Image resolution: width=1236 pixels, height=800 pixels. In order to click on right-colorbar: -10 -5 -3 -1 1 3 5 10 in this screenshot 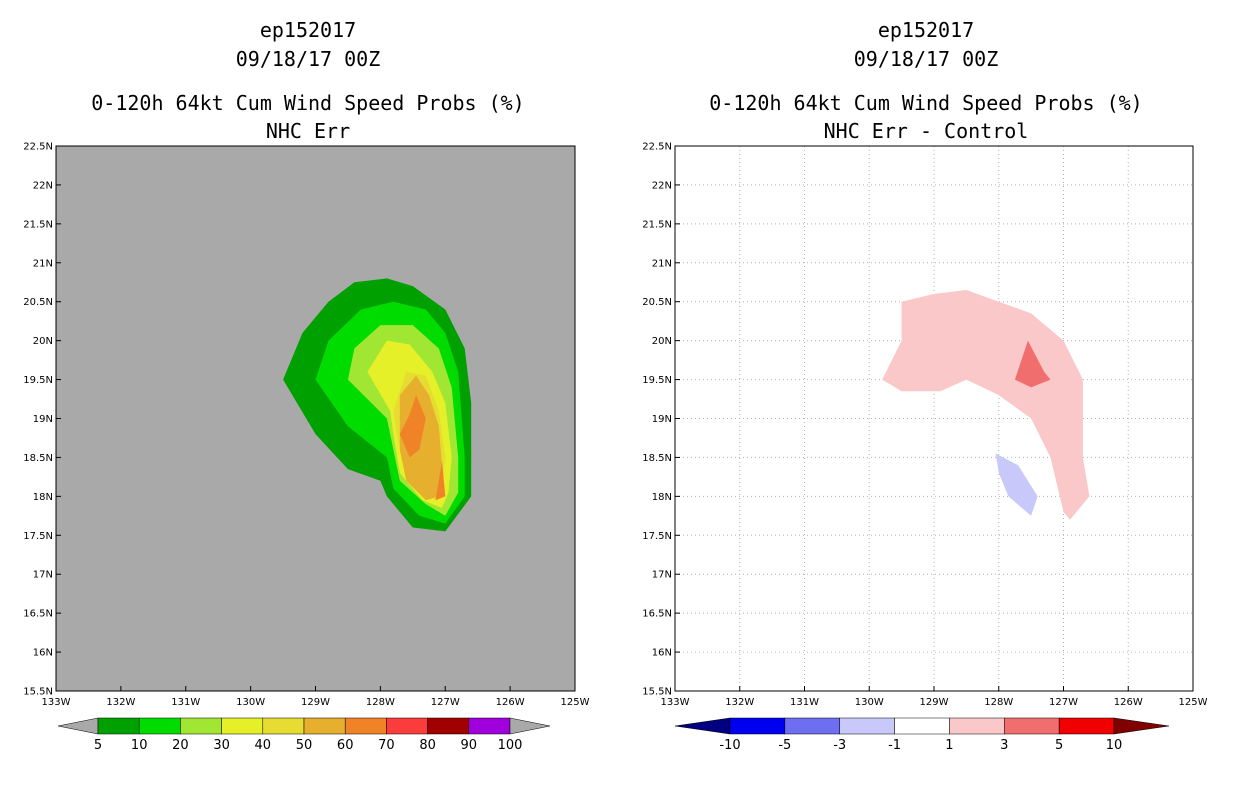, I will do `click(922, 735)`.